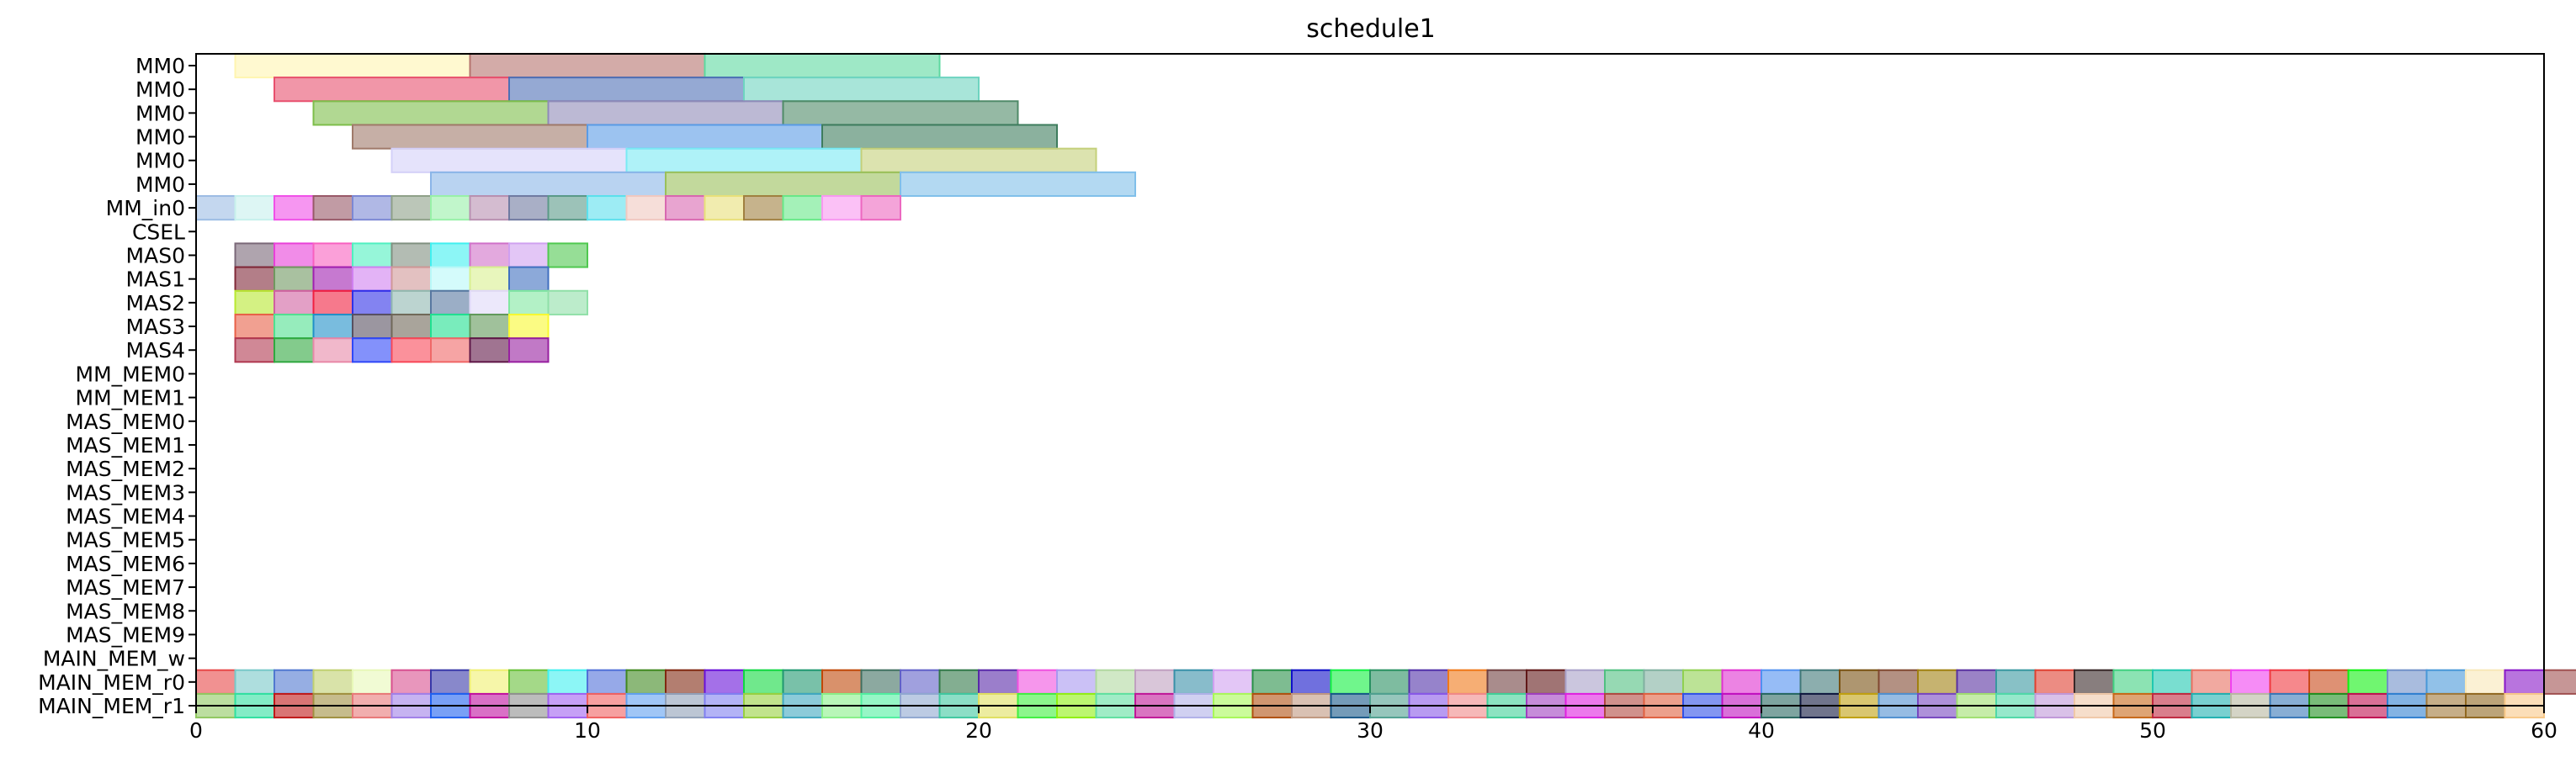 The image size is (2576, 757). What do you see at coordinates (125, 492) in the screenshot?
I see `y-tick-label: MAS_MEM3` at bounding box center [125, 492].